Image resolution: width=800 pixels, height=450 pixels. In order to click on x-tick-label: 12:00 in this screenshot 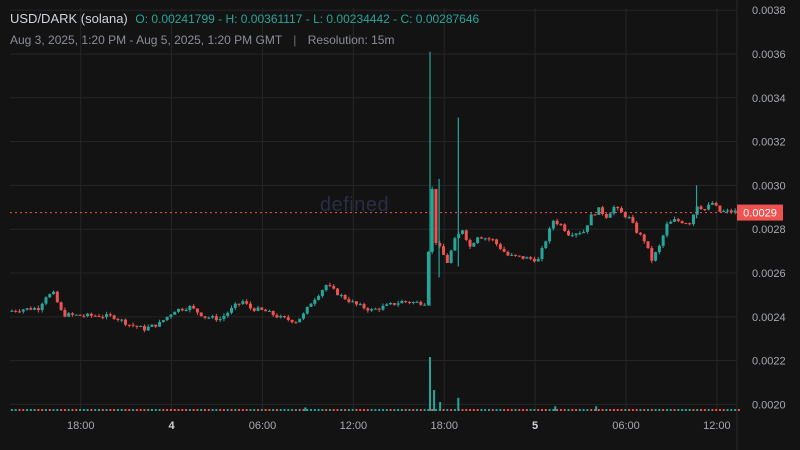, I will do `click(354, 426)`.